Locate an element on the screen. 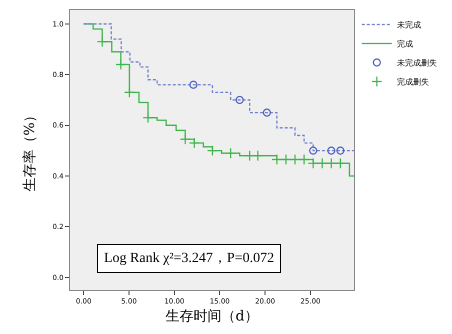  legend-label: 未完成 is located at coordinates (408, 25).